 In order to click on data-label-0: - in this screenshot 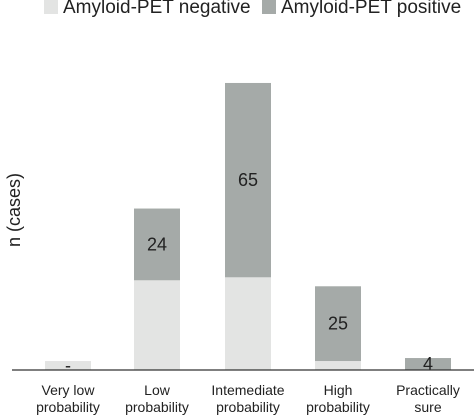, I will do `click(68, 366)`.